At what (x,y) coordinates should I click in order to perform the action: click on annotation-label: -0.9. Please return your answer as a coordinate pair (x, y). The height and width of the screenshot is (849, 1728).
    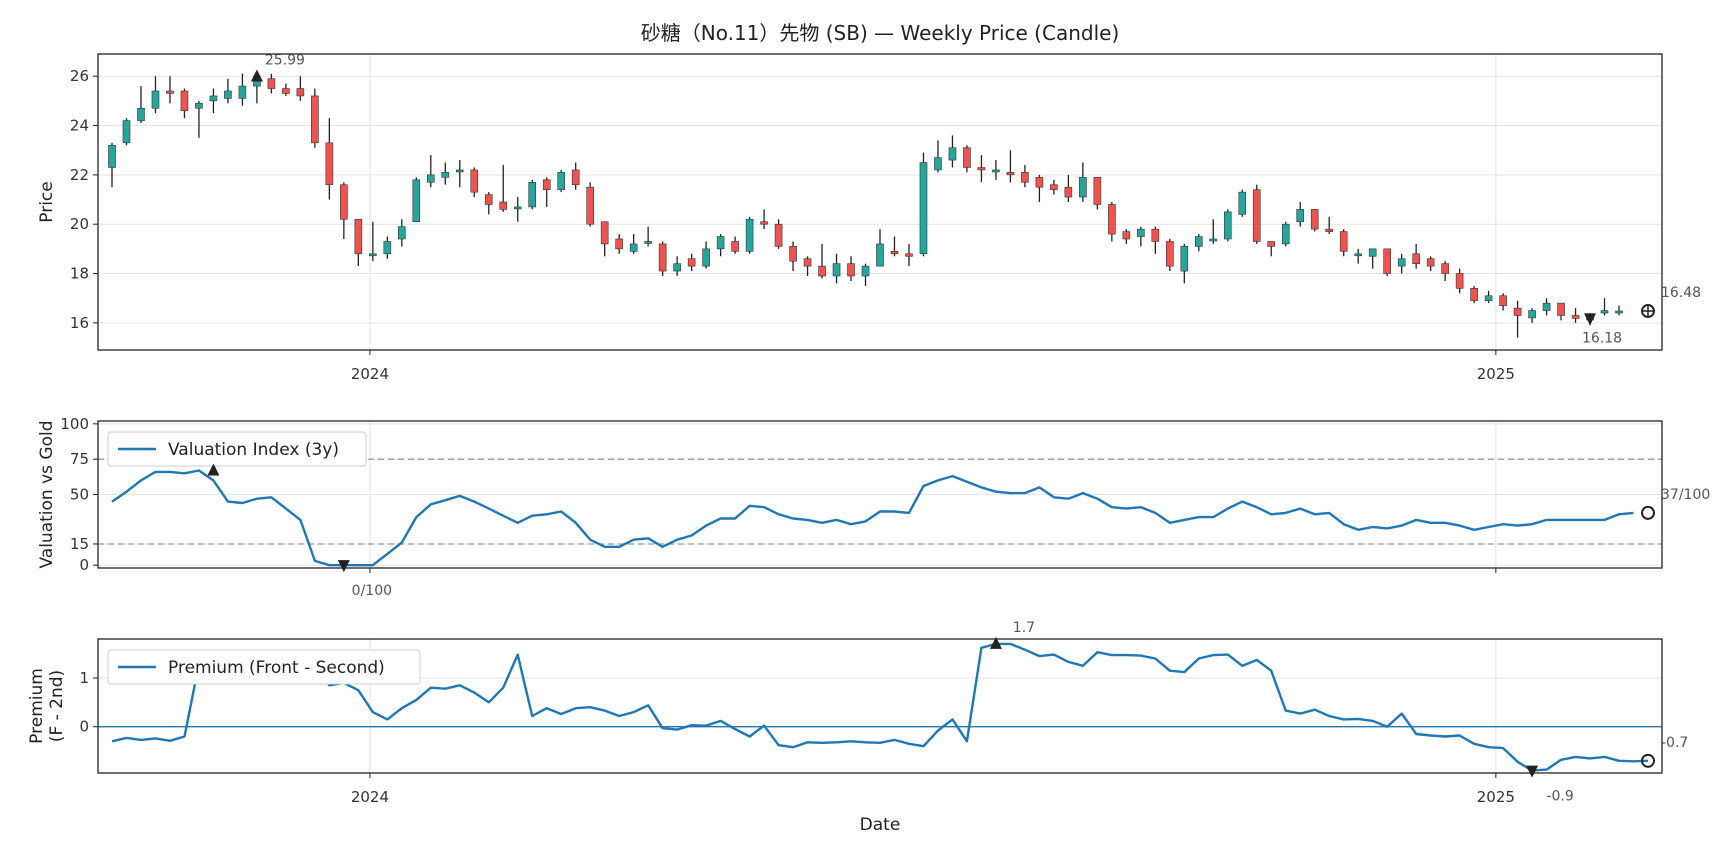
    Looking at the image, I should click on (1559, 797).